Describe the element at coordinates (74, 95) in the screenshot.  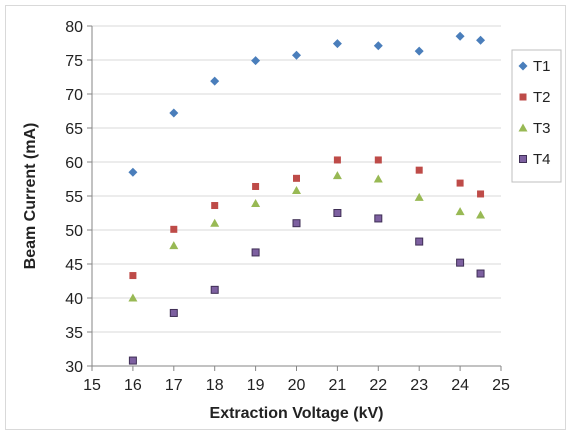
I see `y-tick-label: 70` at that location.